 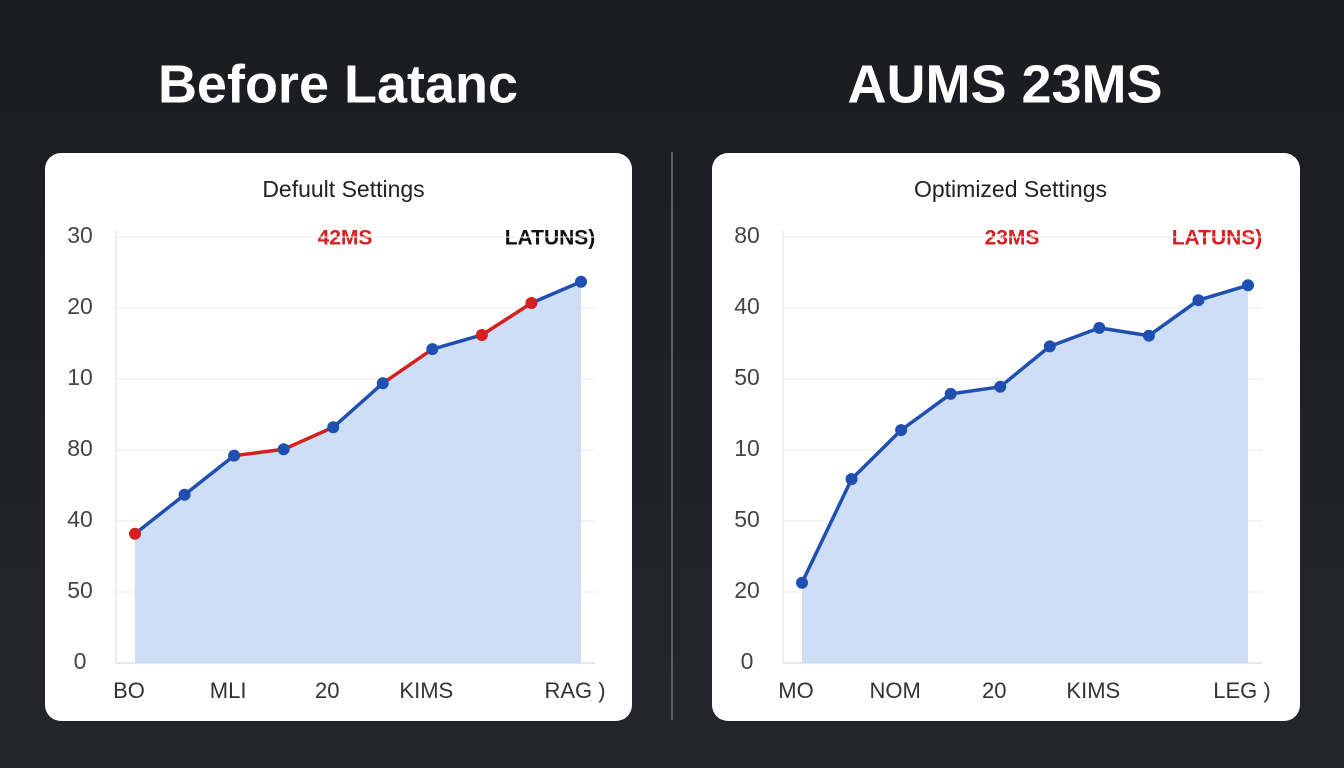 I want to click on x-tick-label: NOM, so click(x=894, y=690).